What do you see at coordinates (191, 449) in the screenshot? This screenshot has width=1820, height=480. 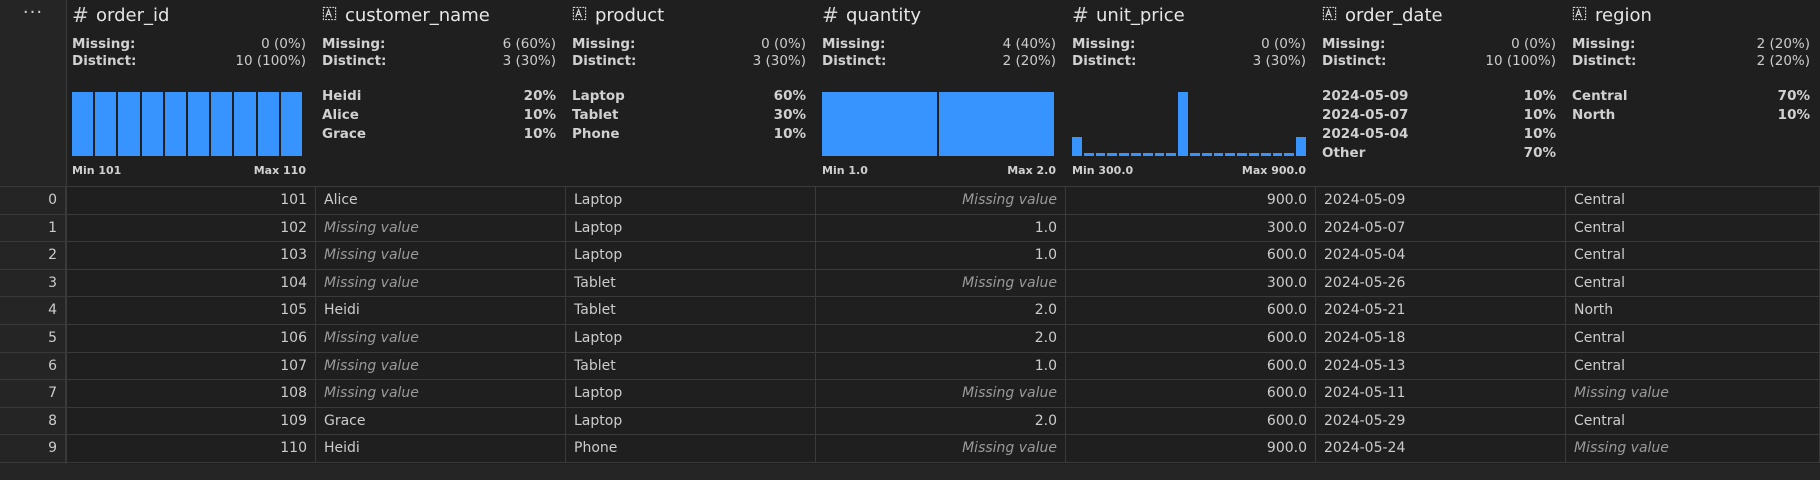 I see `cell-order_id: 110` at bounding box center [191, 449].